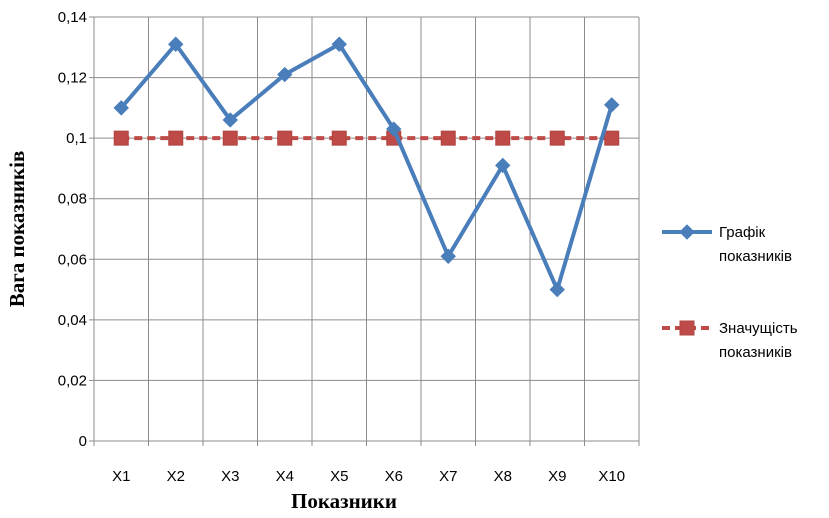  I want to click on y-tick-label: 0,14, so click(72, 17).